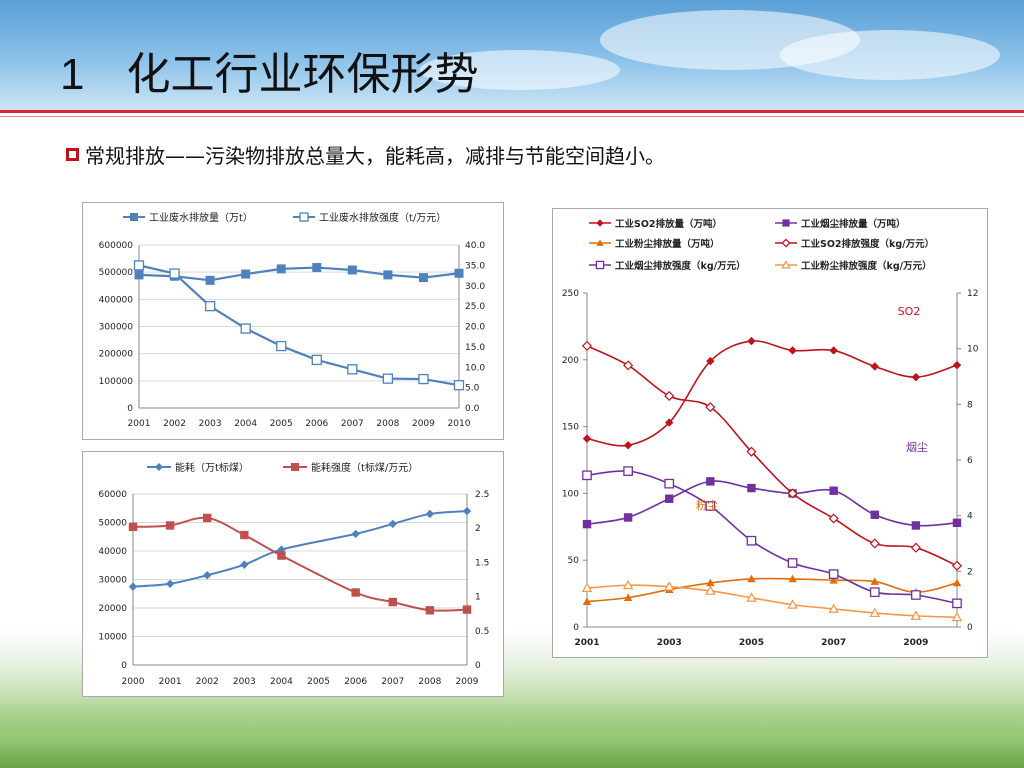 The image size is (1024, 768). I want to click on y-right-tick-label: 15.0, so click(475, 348).